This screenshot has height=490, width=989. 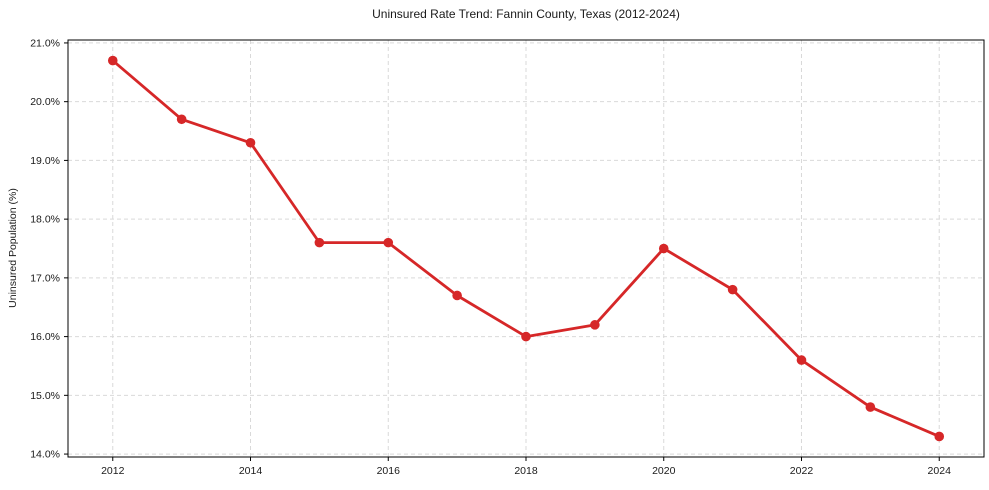 What do you see at coordinates (526, 336) in the screenshot?
I see `data-point-2018` at bounding box center [526, 336].